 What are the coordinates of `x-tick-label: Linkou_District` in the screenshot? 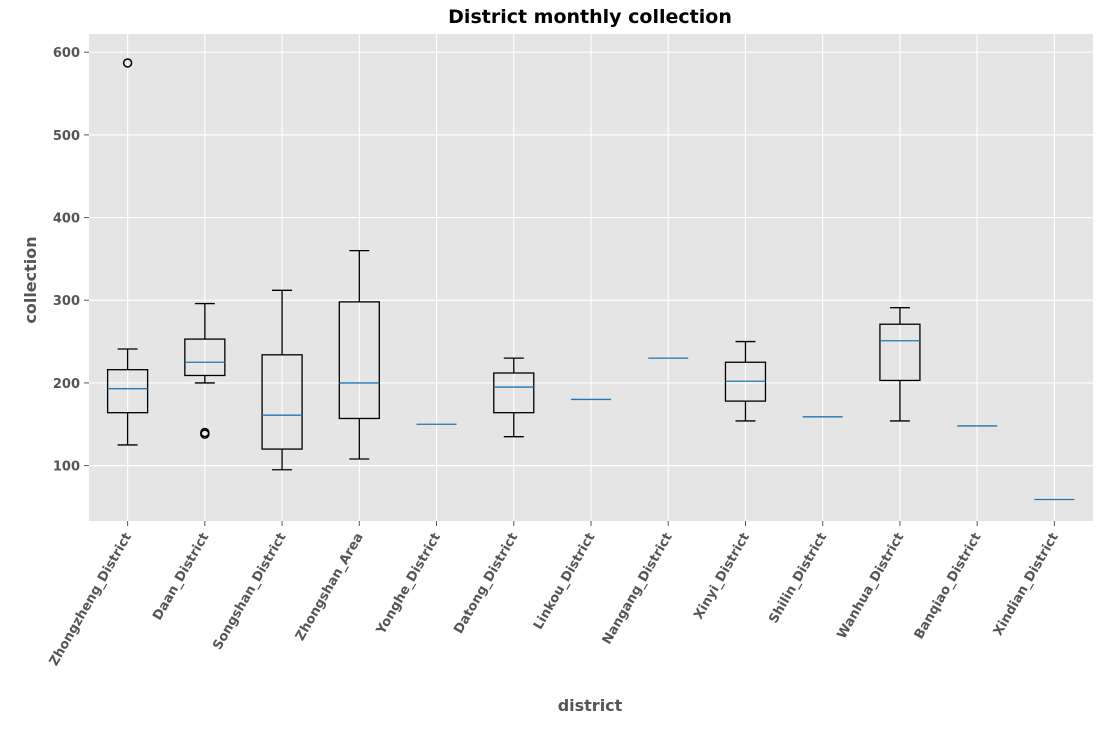 It's located at (564, 582).